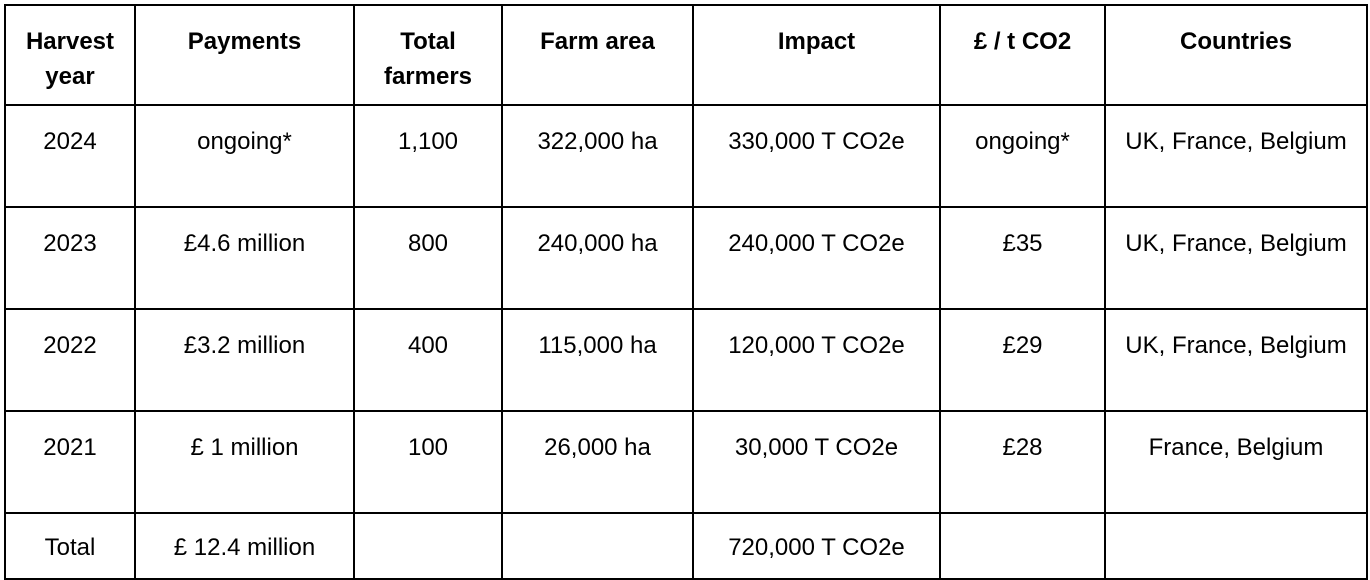 This screenshot has width=1370, height=580. What do you see at coordinates (1022, 258) in the screenshot?
I see `cell-price-per-tonne: £35` at bounding box center [1022, 258].